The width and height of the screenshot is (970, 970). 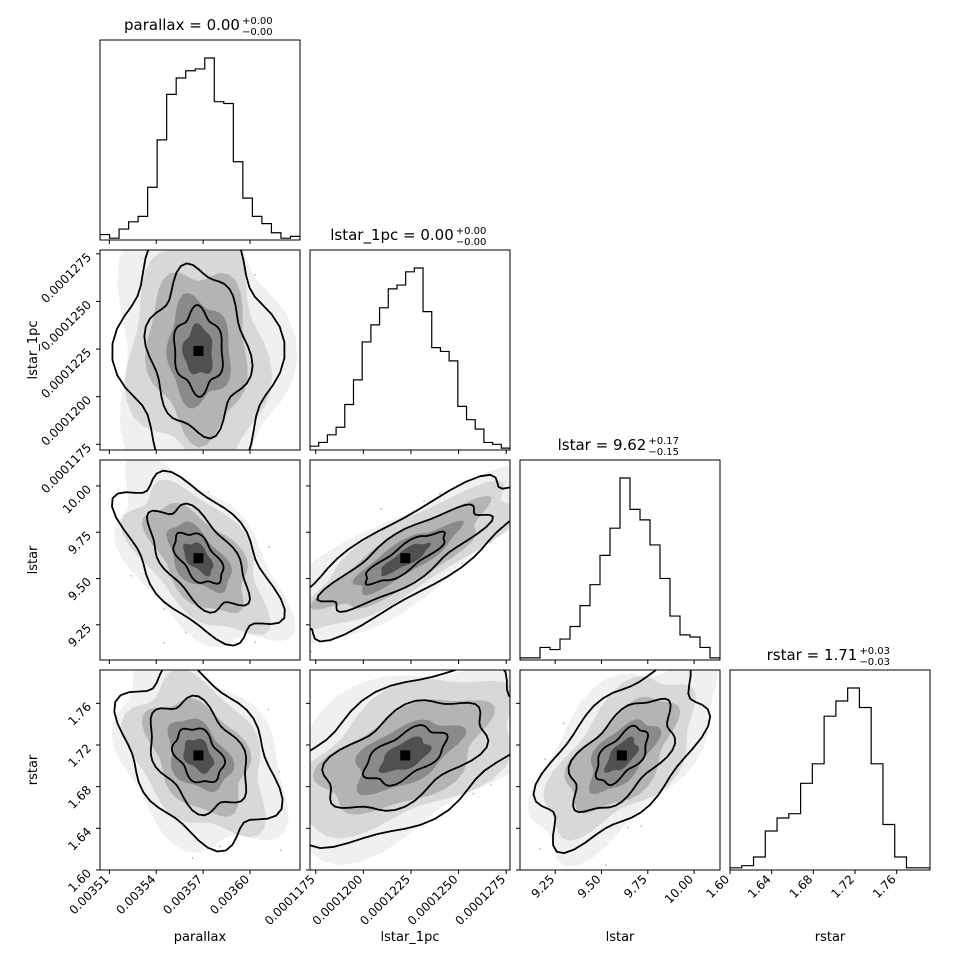 I want to click on x-axis-label-rstar: rstar, so click(x=830, y=937).